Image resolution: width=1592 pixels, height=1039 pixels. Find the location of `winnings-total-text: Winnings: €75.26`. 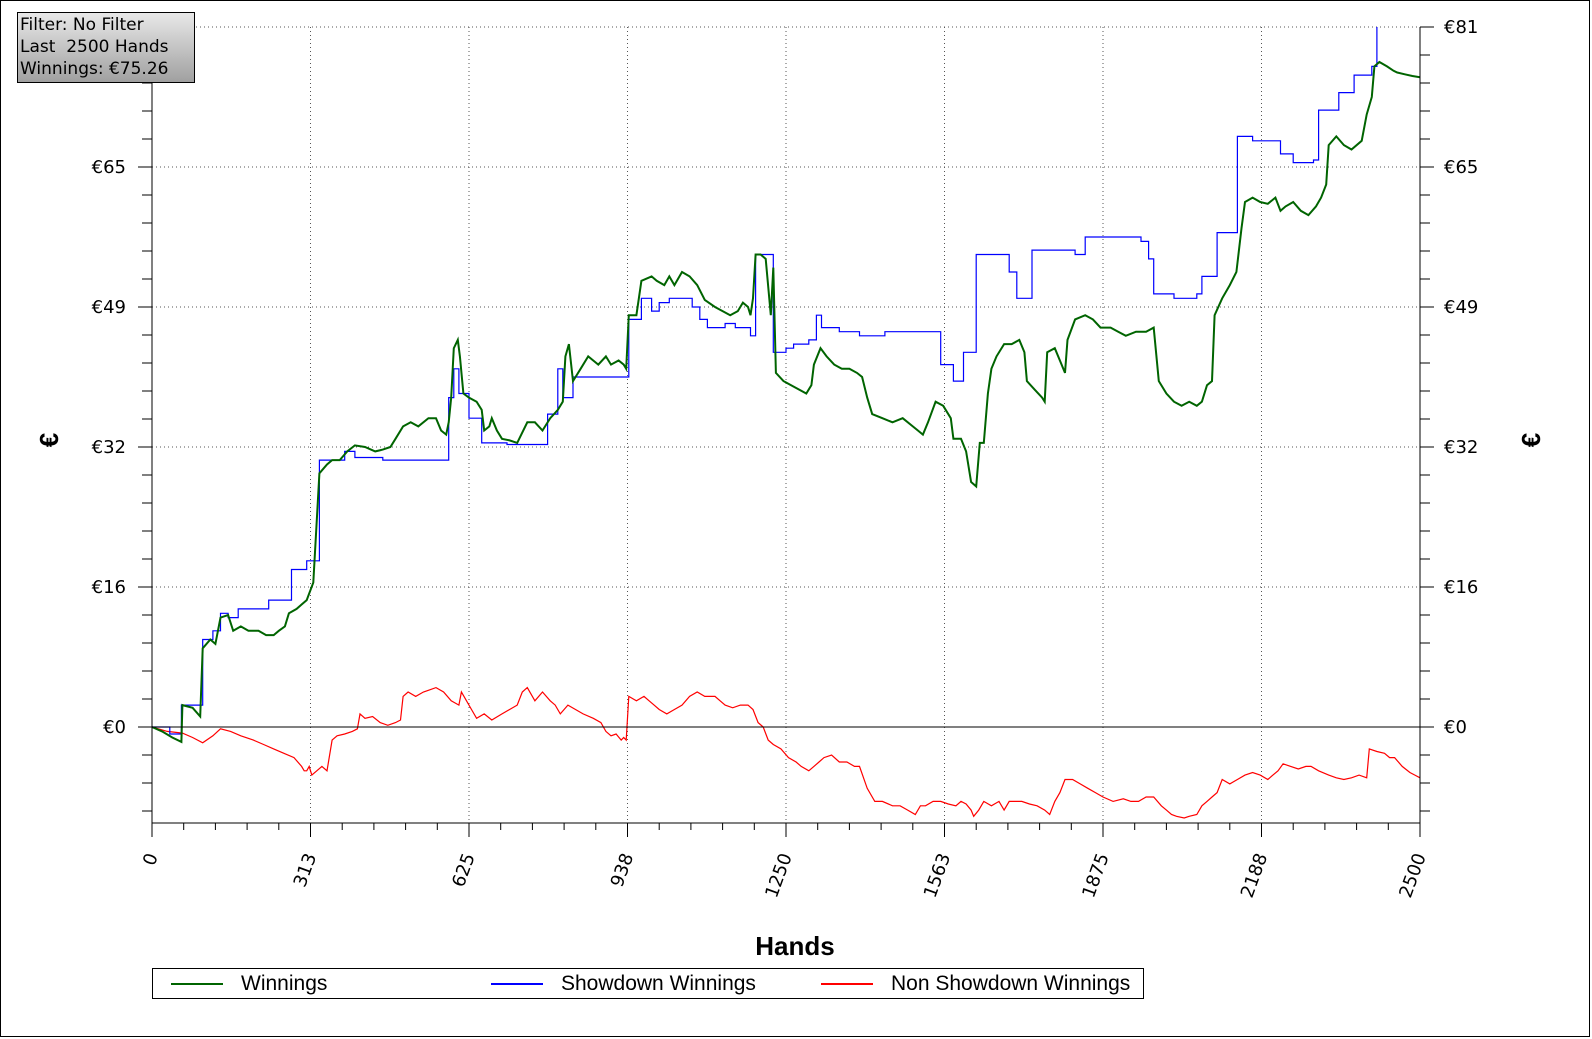

winnings-total-text: Winnings: €75.26 is located at coordinates (94, 69).